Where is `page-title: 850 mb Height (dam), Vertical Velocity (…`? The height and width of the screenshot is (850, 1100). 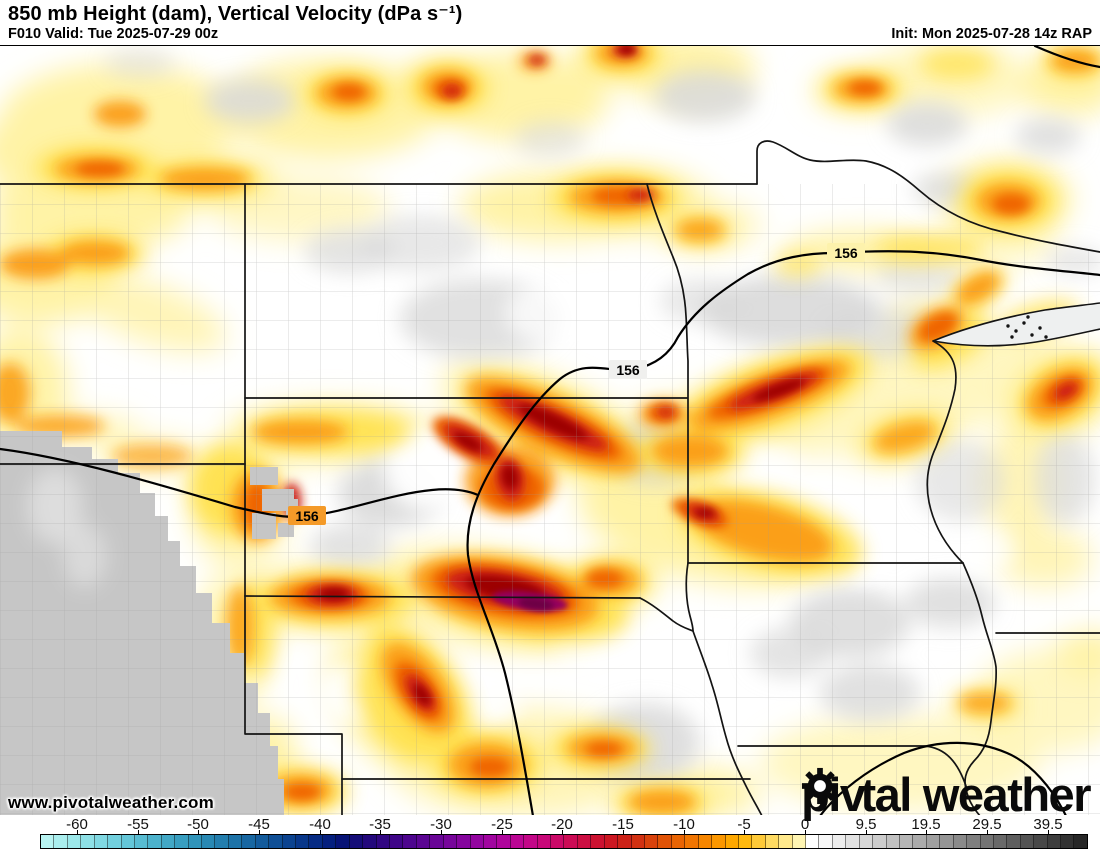 page-title: 850 mb Height (dam), Vertical Velocity (… is located at coordinates (235, 14).